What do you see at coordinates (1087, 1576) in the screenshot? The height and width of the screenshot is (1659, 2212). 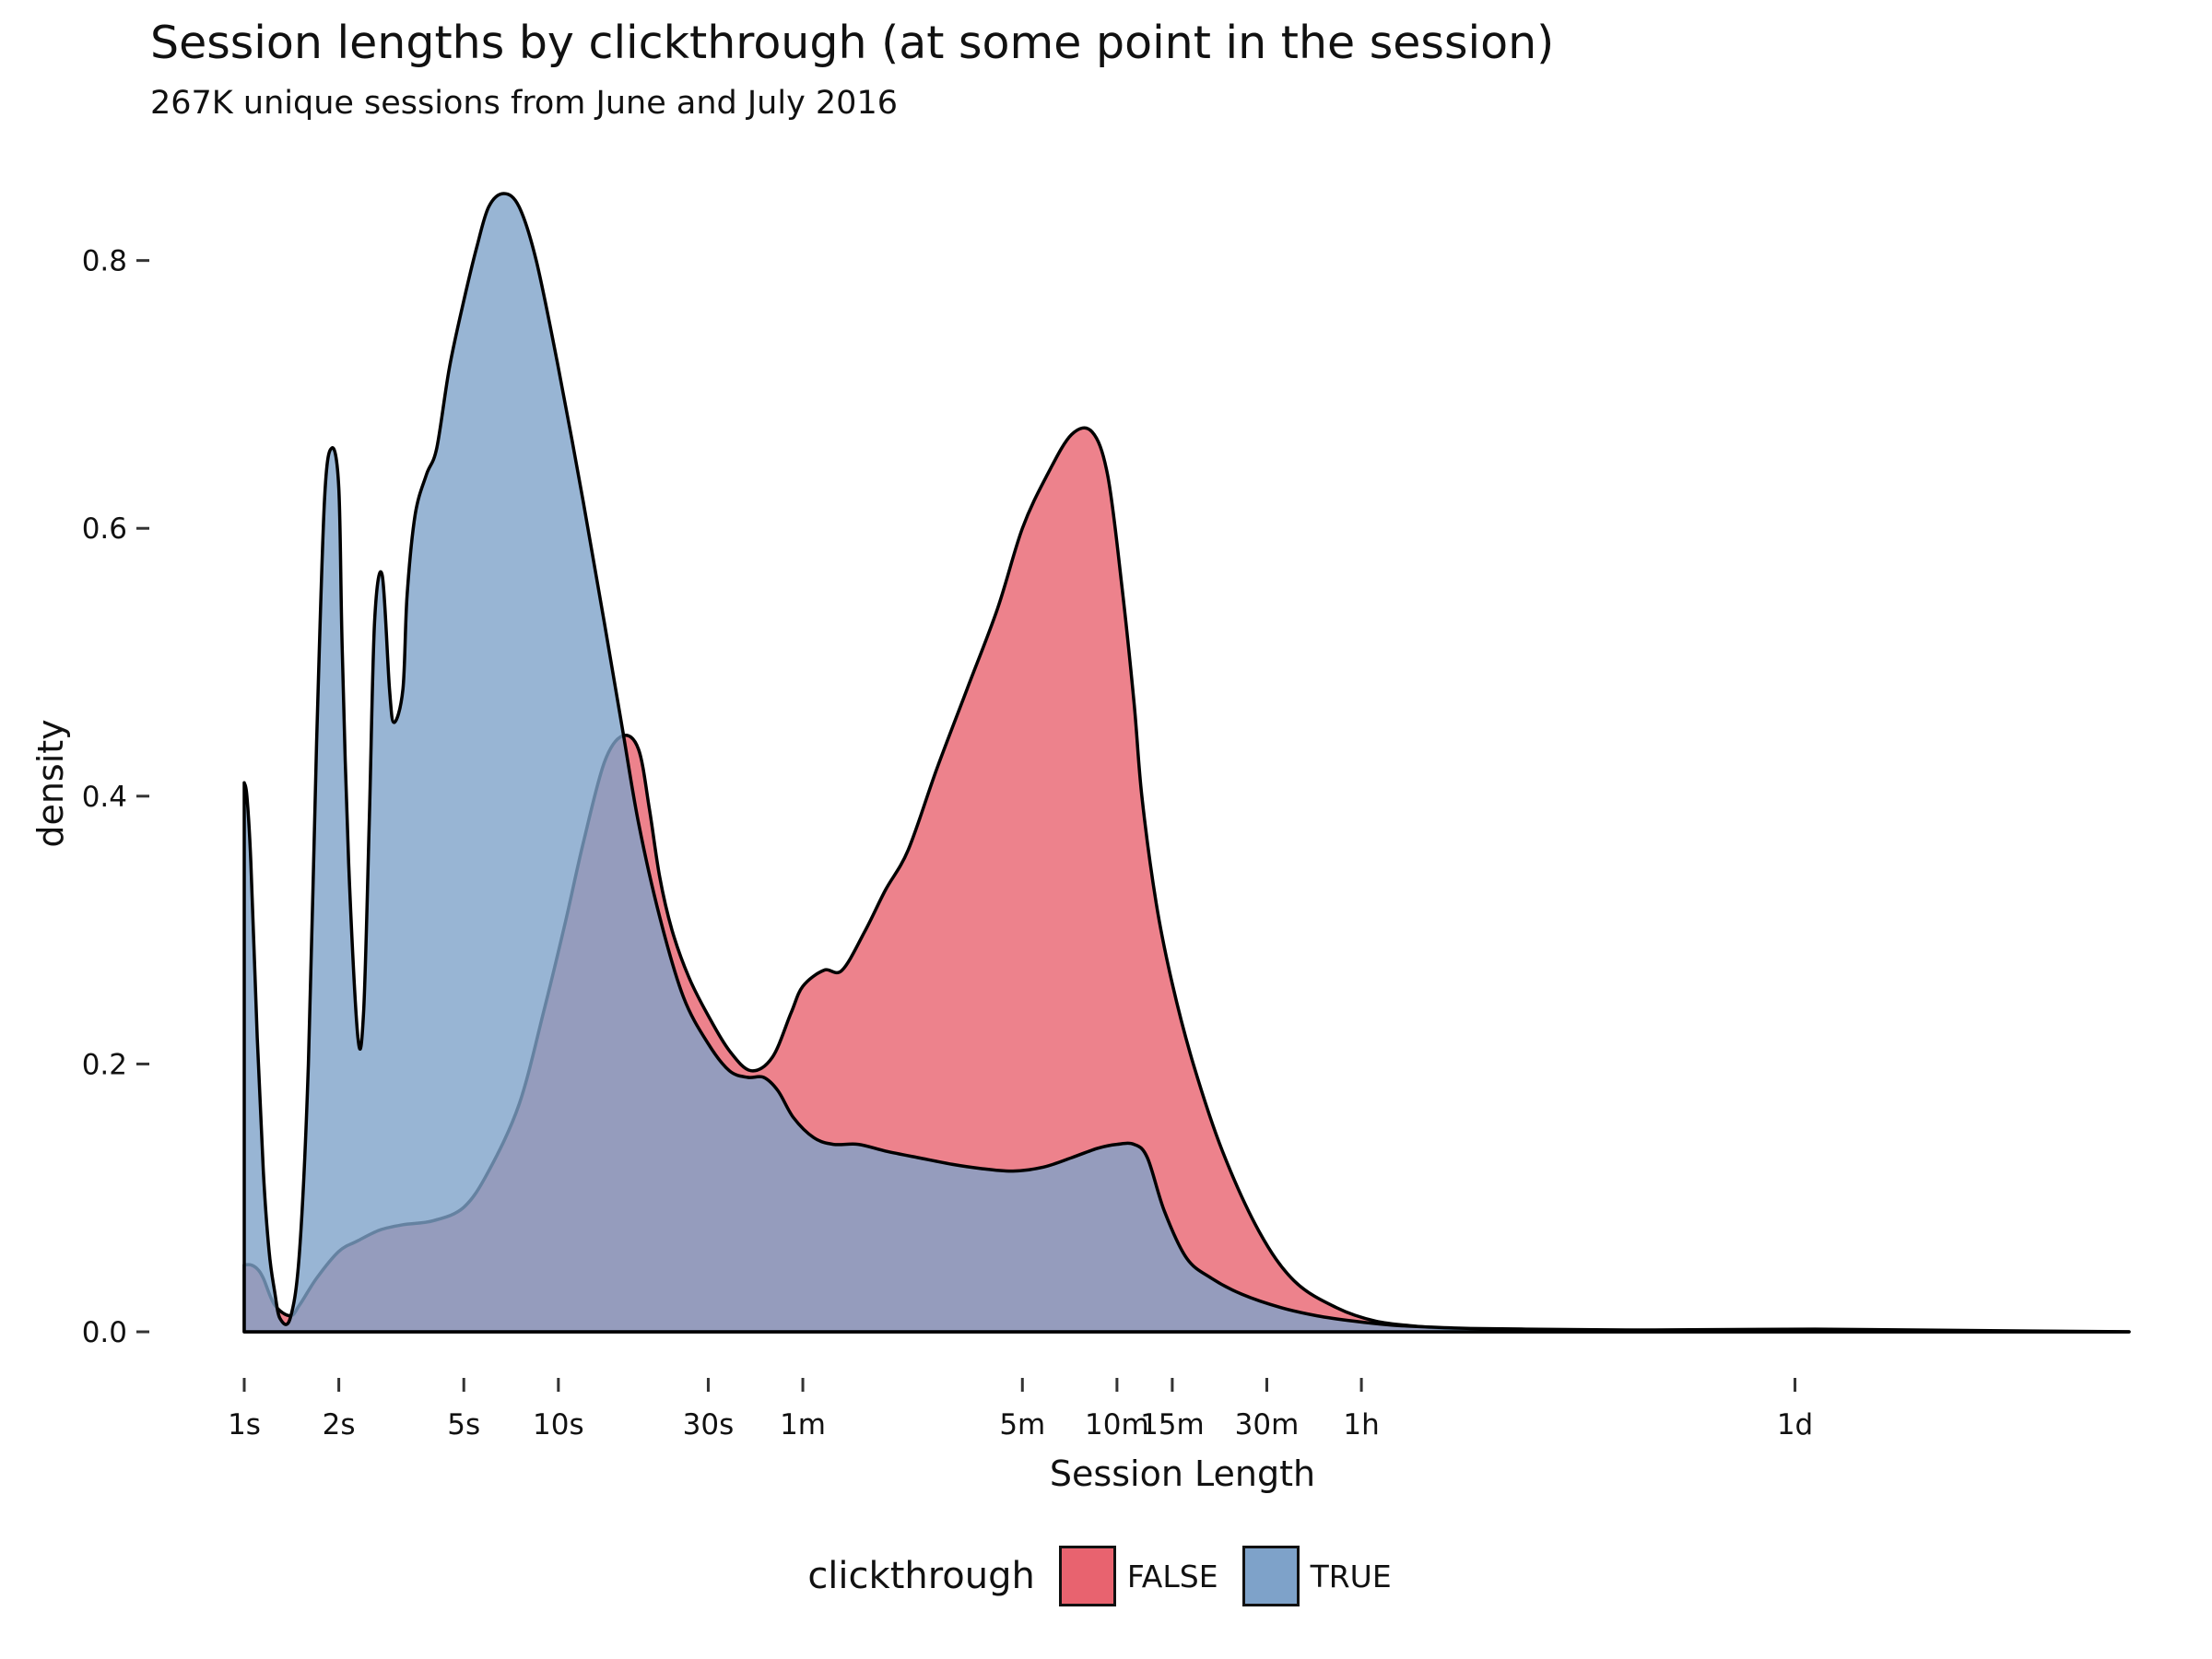 I see `legend-swatch-false` at bounding box center [1087, 1576].